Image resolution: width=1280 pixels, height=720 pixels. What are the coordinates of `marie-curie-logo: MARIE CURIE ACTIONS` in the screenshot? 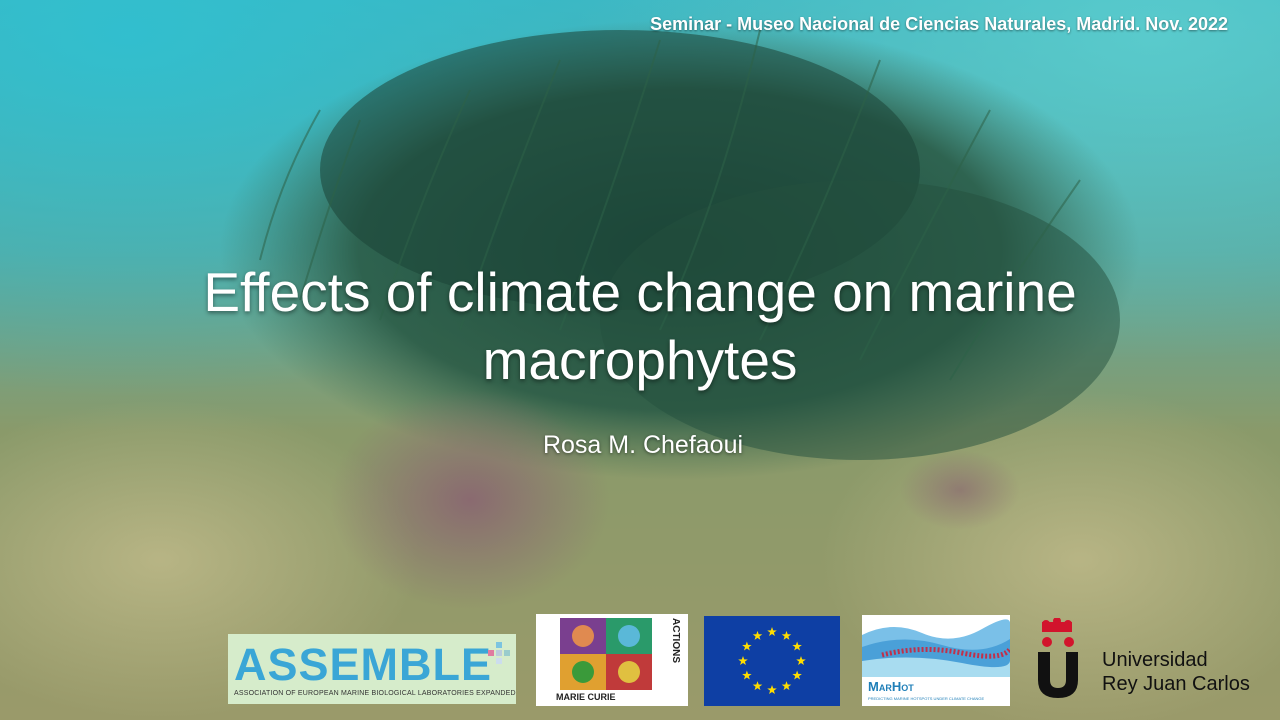 It's located at (612, 660).